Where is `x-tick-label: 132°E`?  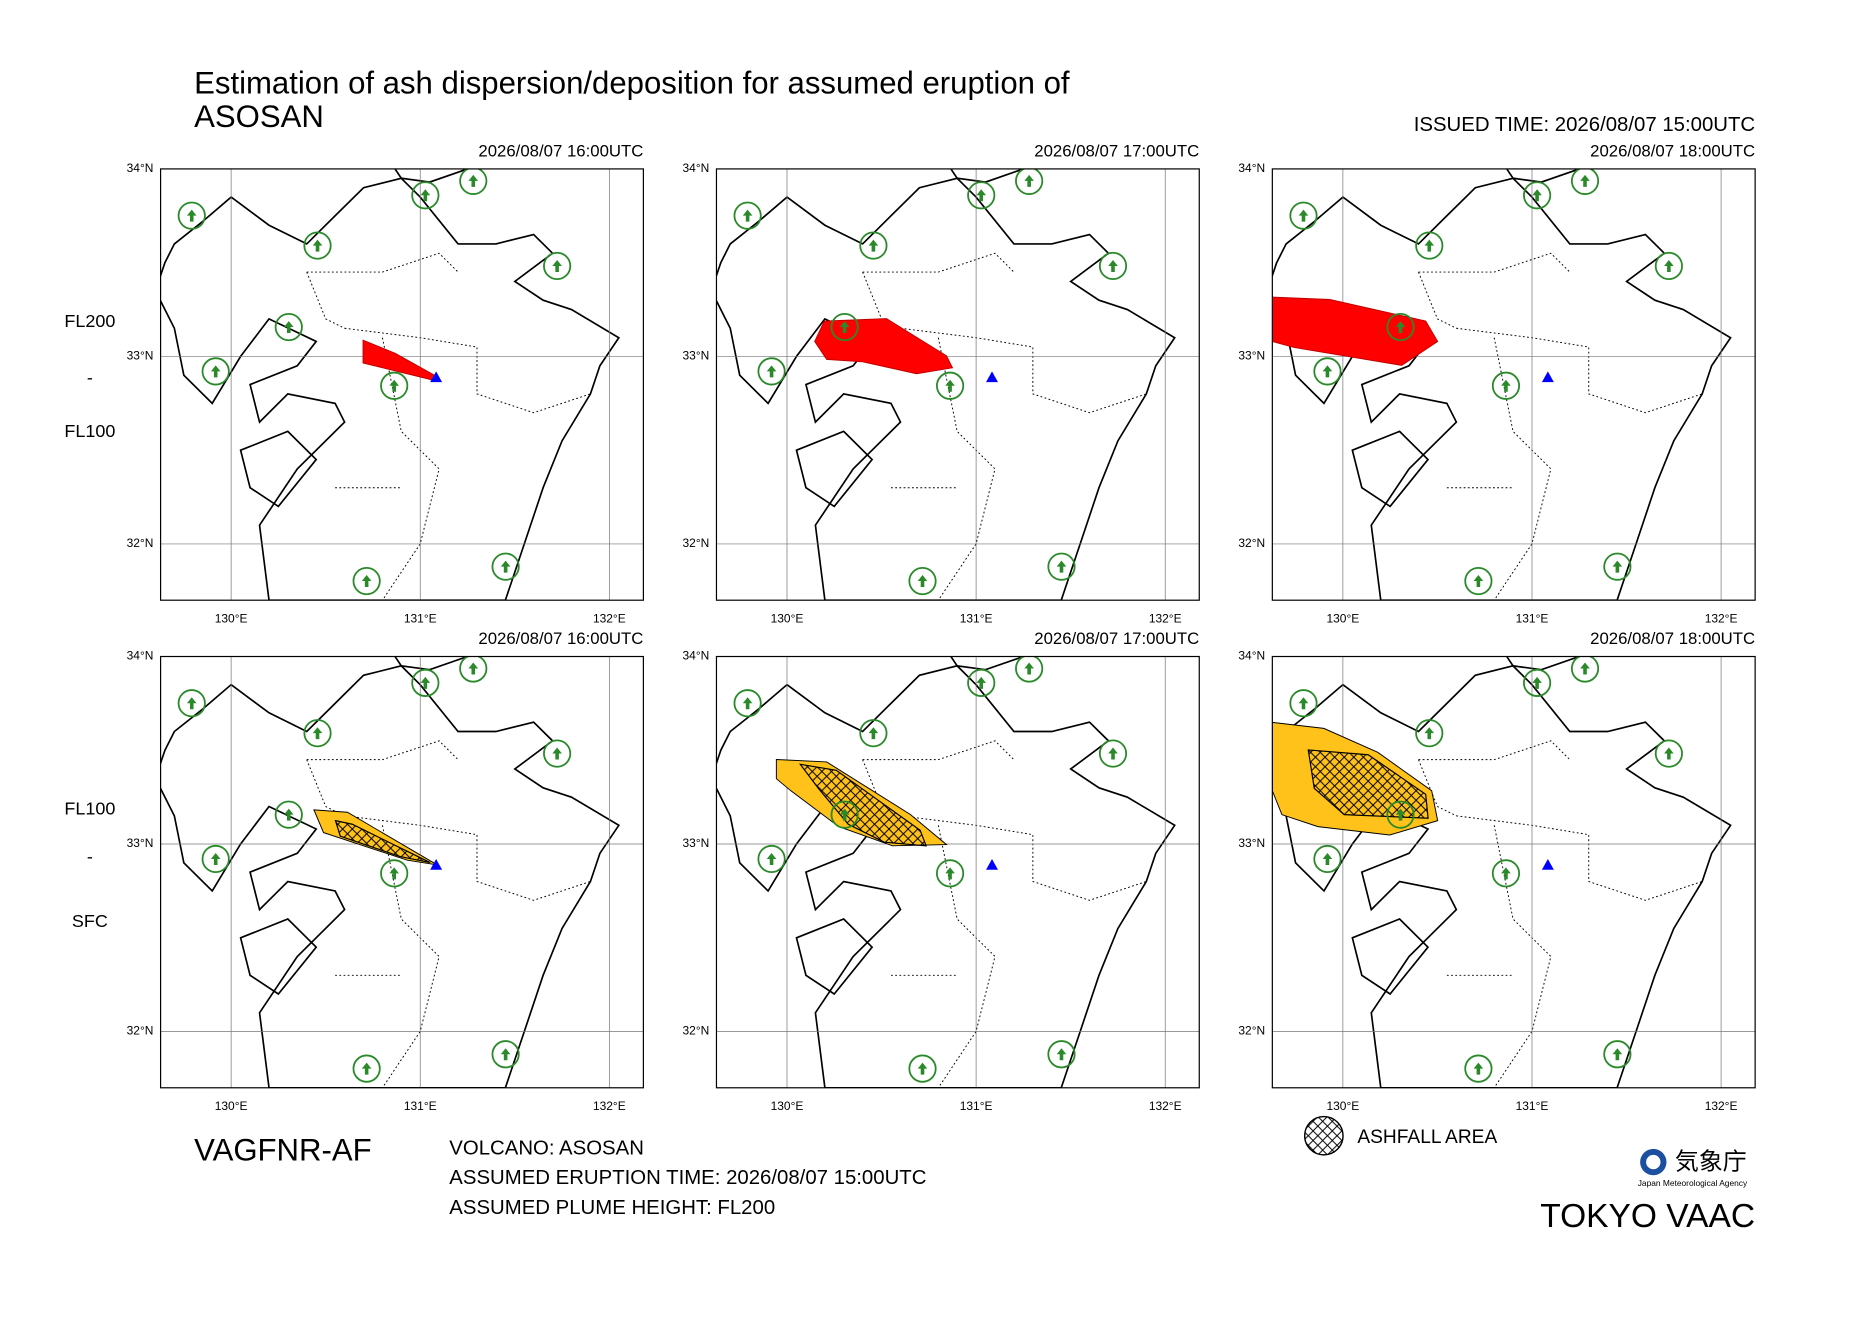 x-tick-label: 132°E is located at coordinates (609, 619).